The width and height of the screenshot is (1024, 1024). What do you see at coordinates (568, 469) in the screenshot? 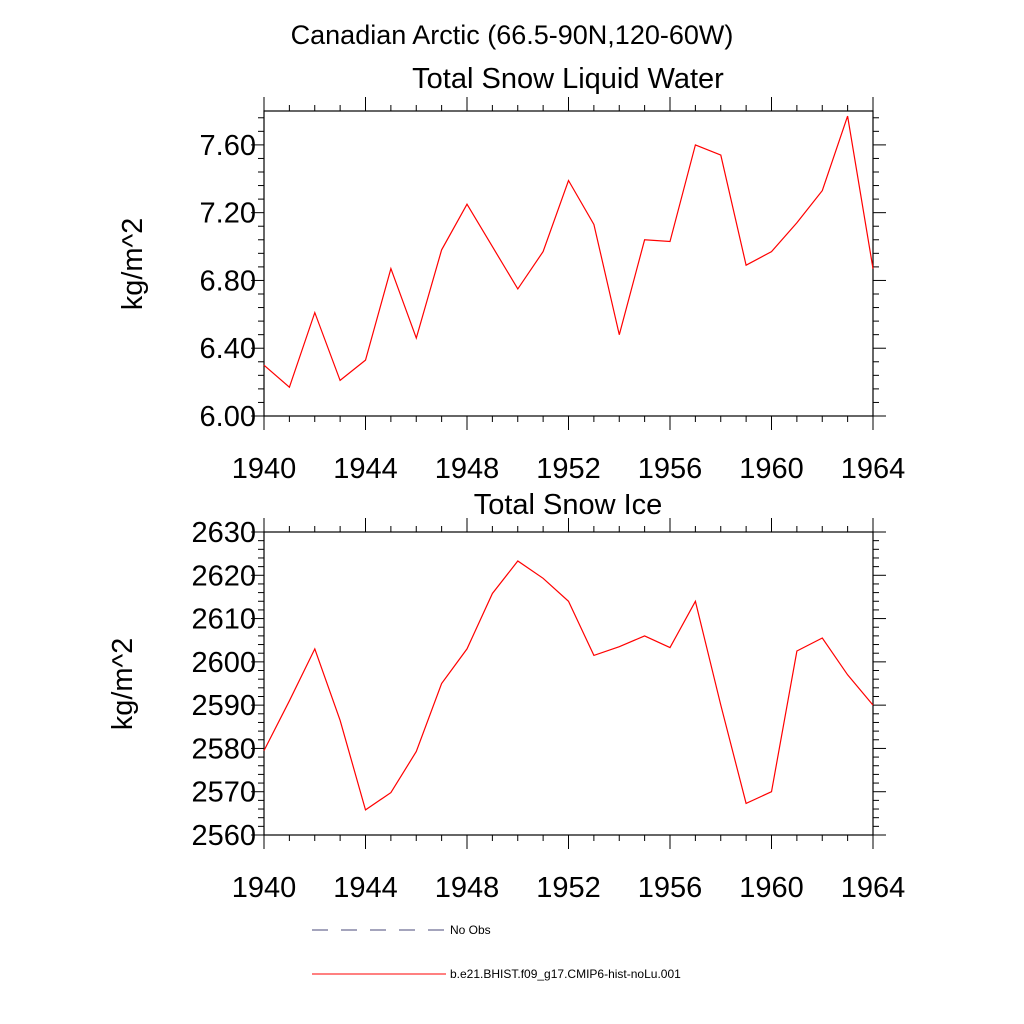
I see `x-tick-label-snow-liquid-water: 1952` at bounding box center [568, 469].